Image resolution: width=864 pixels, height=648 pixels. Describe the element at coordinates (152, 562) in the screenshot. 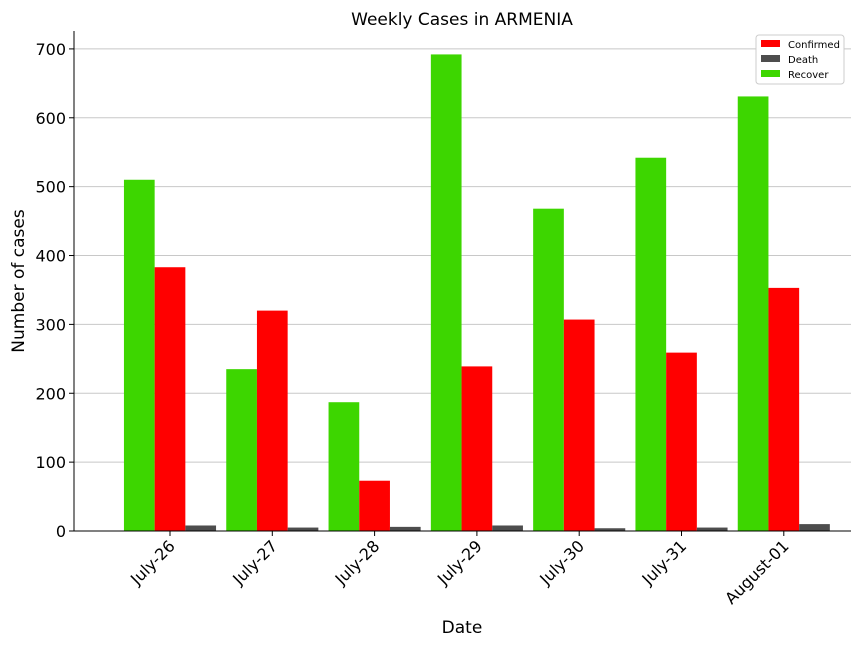

I see `x-tick-label: July-26` at that location.